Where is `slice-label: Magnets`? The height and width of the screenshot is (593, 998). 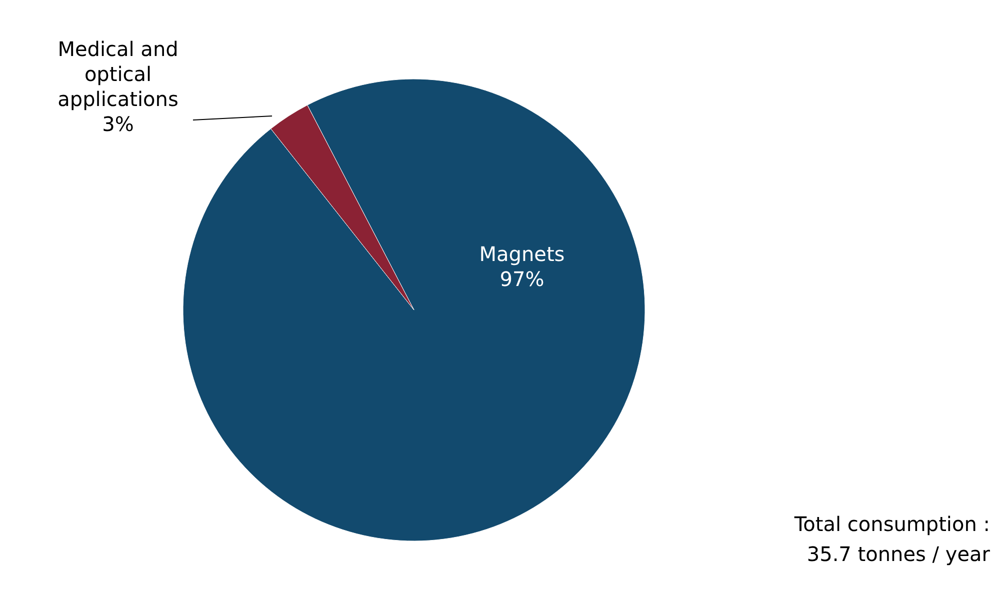
slice-label: Magnets is located at coordinates (522, 254).